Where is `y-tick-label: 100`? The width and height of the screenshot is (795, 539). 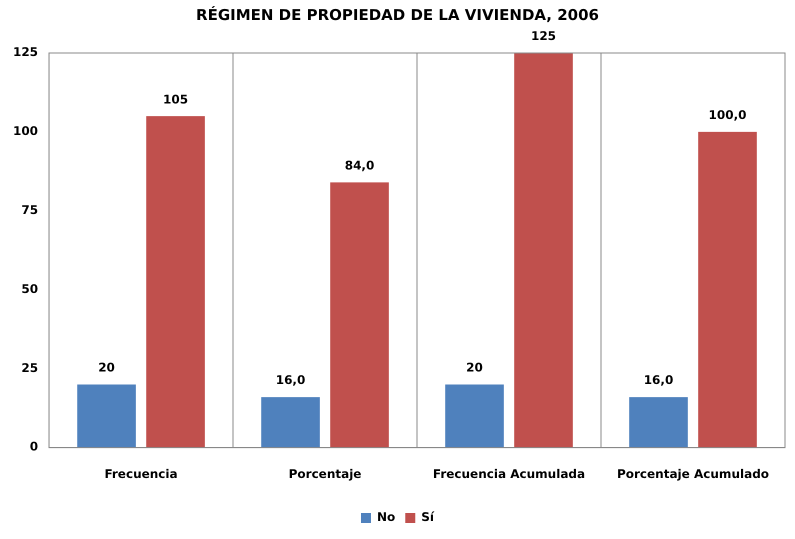
y-tick-label: 100 is located at coordinates (25, 131).